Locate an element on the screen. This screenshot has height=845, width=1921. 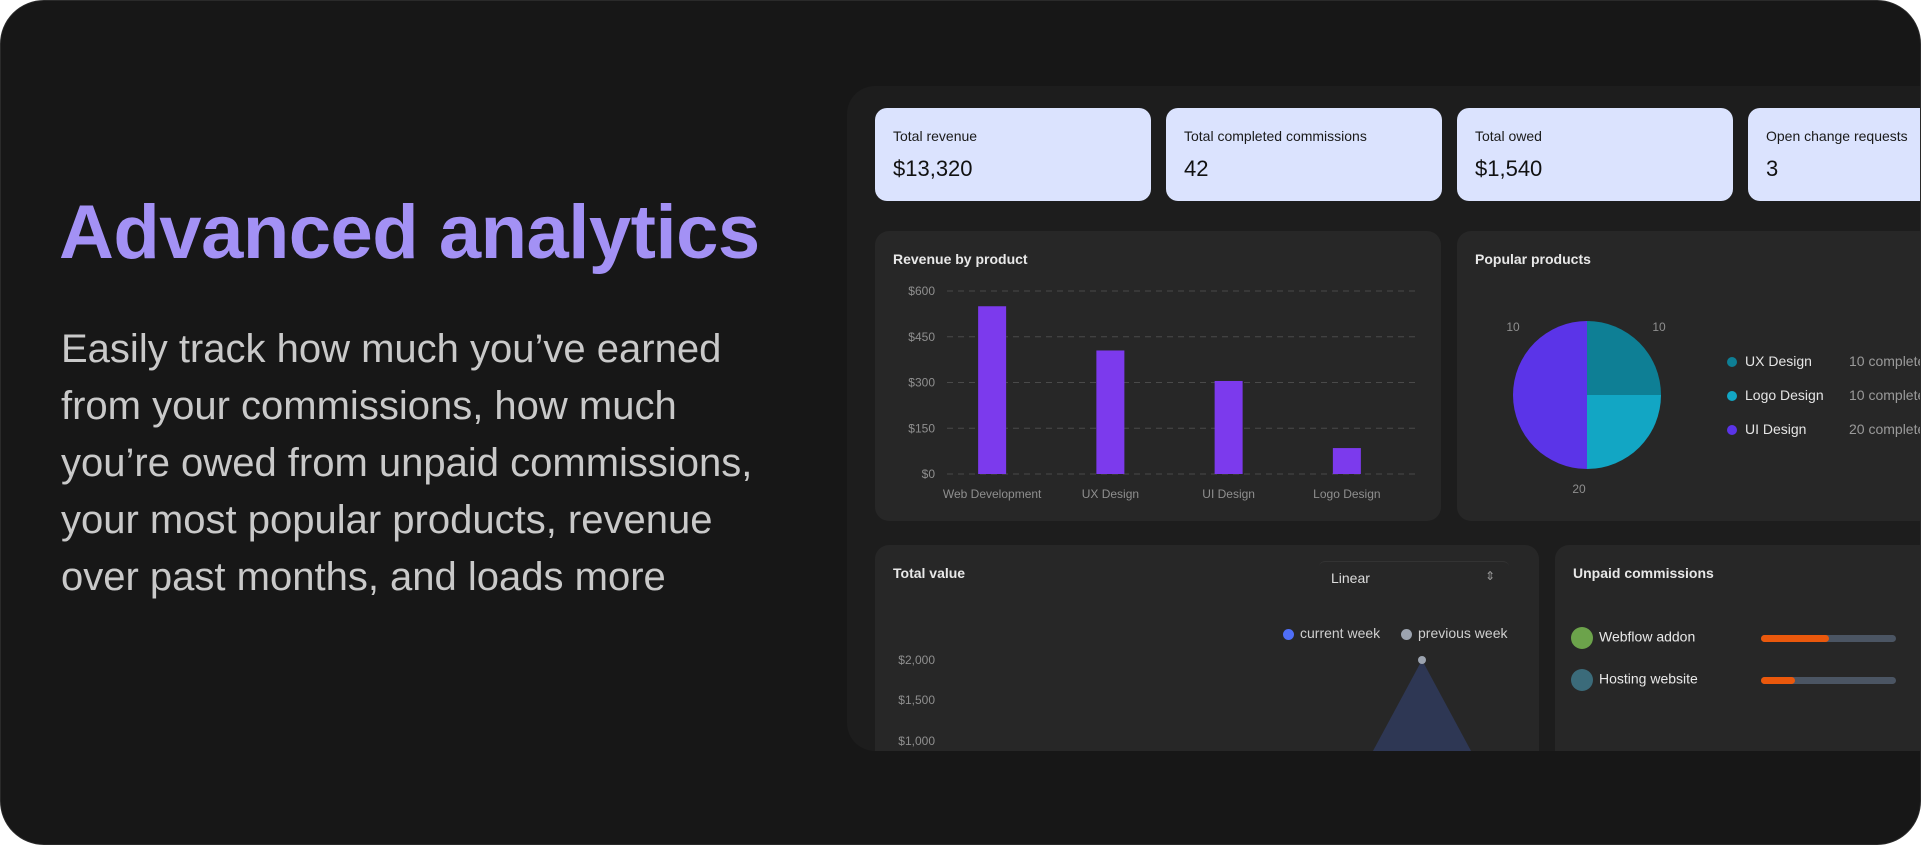
unpaid-item-name: Hosting website is located at coordinates (1648, 678).